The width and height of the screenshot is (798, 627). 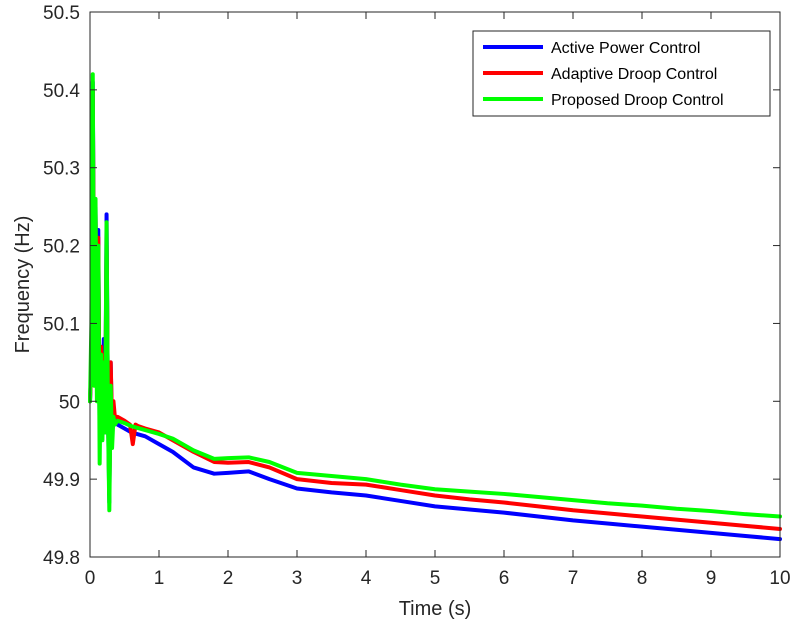 I want to click on x-tick-label: 1, so click(x=159, y=578).